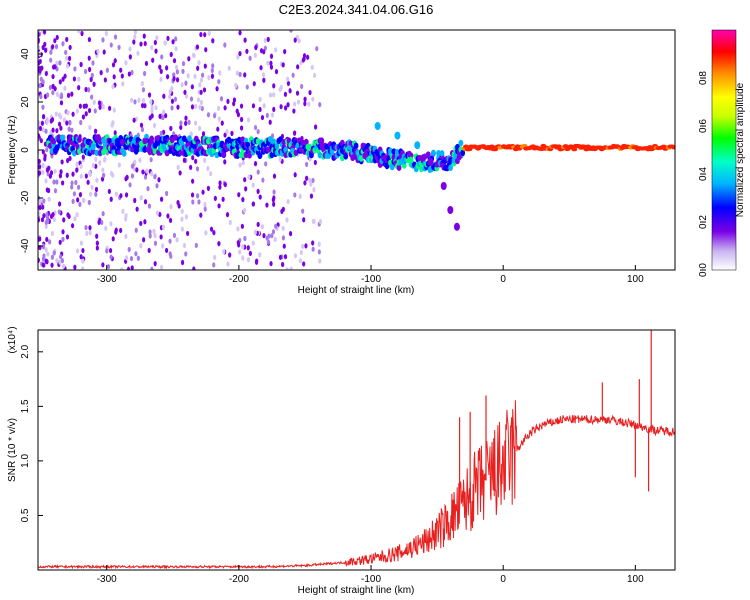 Image resolution: width=750 pixels, height=600 pixels. Describe the element at coordinates (12, 339) in the screenshot. I see `snr-y-multiplier: (x10⁴)` at that location.